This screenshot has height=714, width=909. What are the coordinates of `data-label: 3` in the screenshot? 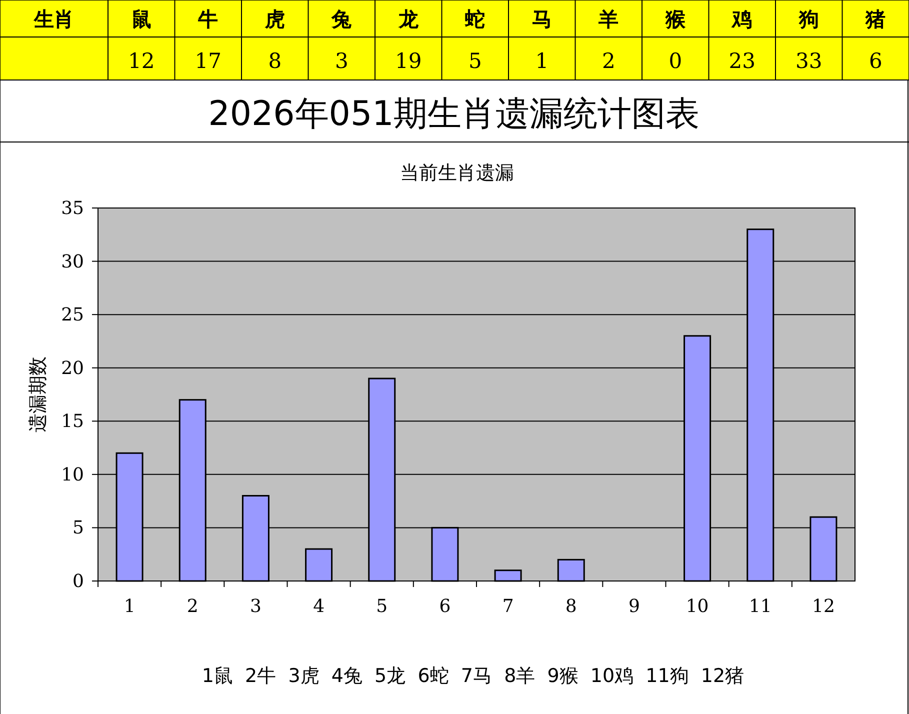 It's located at (341, 61).